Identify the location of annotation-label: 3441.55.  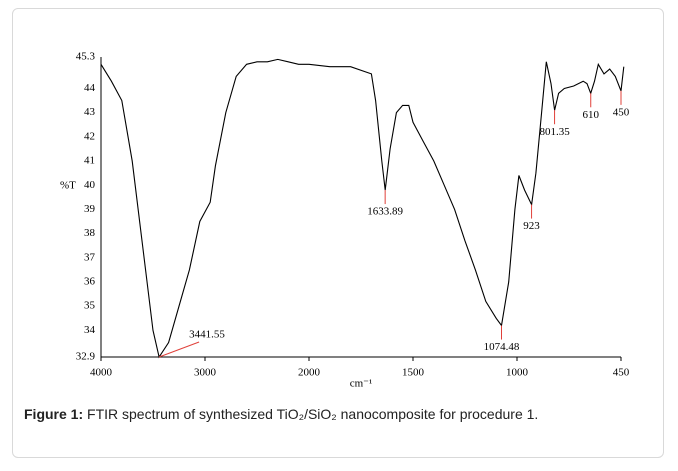
(207, 335).